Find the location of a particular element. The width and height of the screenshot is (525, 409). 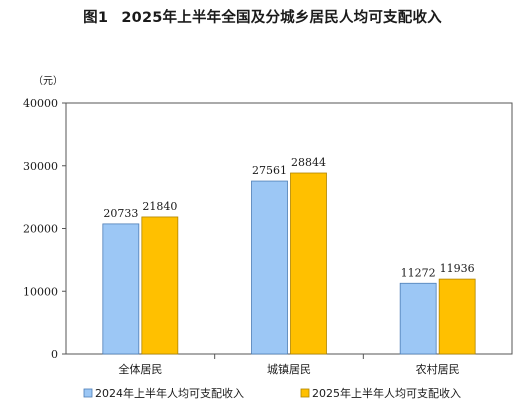

legend-label: 2025年上半年人均可支配收入 is located at coordinates (386, 393).